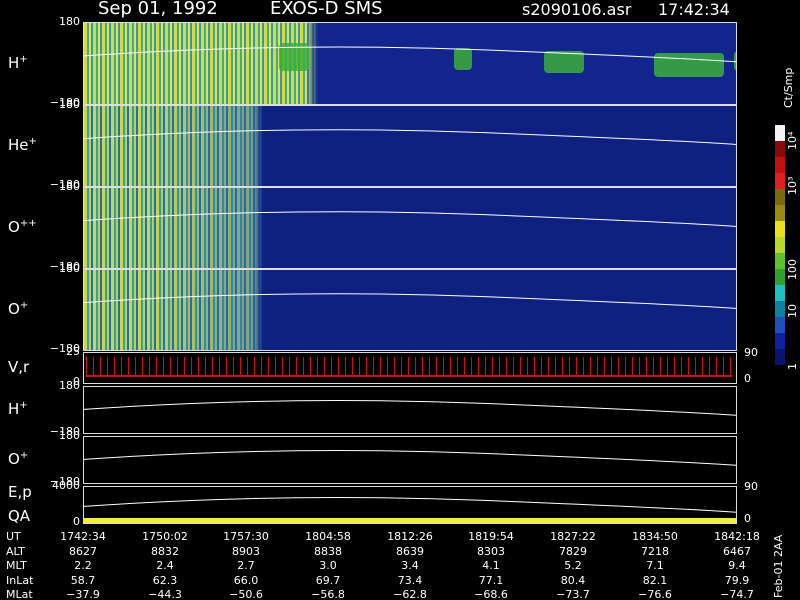 This screenshot has width=800, height=600. I want to click on file: s2090106.asr, so click(577, 9).